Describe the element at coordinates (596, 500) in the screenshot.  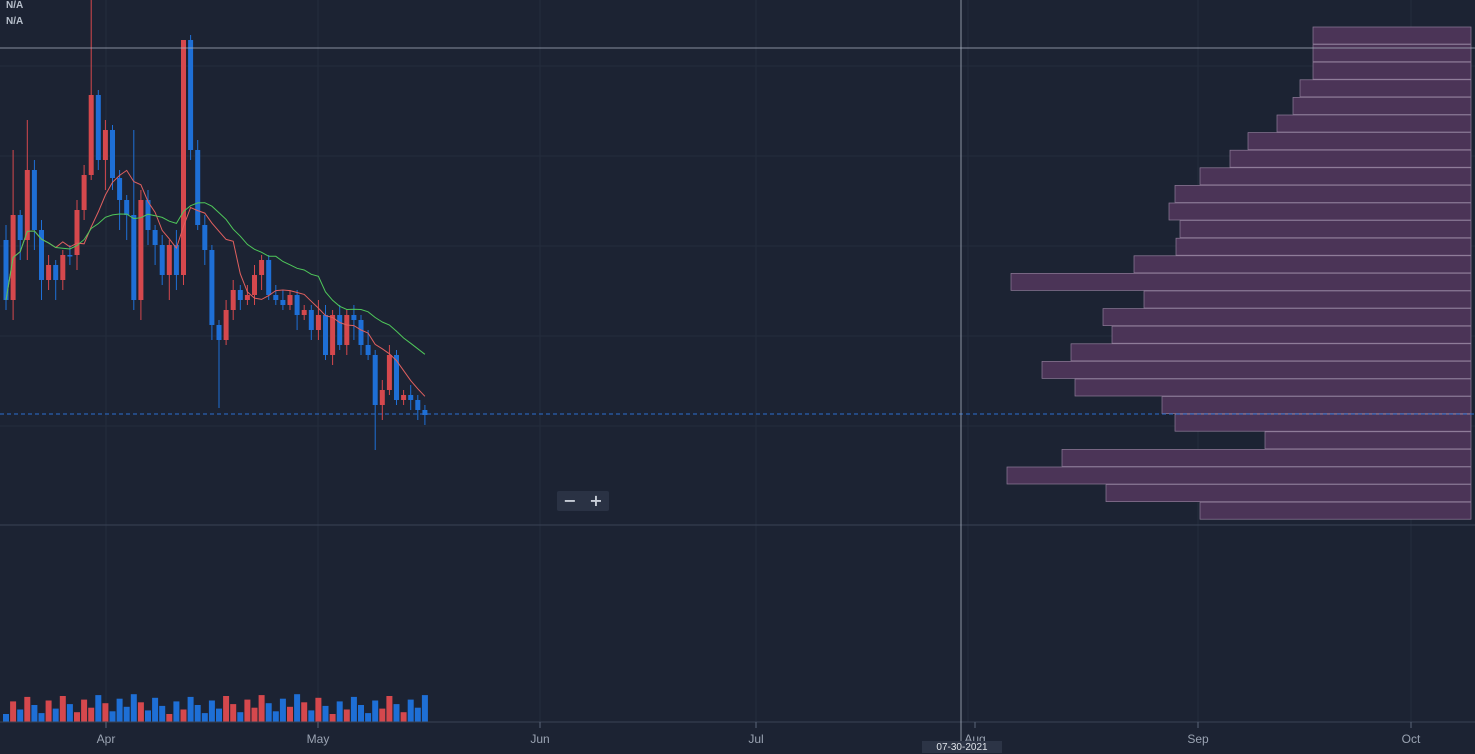
I see `zoom-in-button: +` at that location.